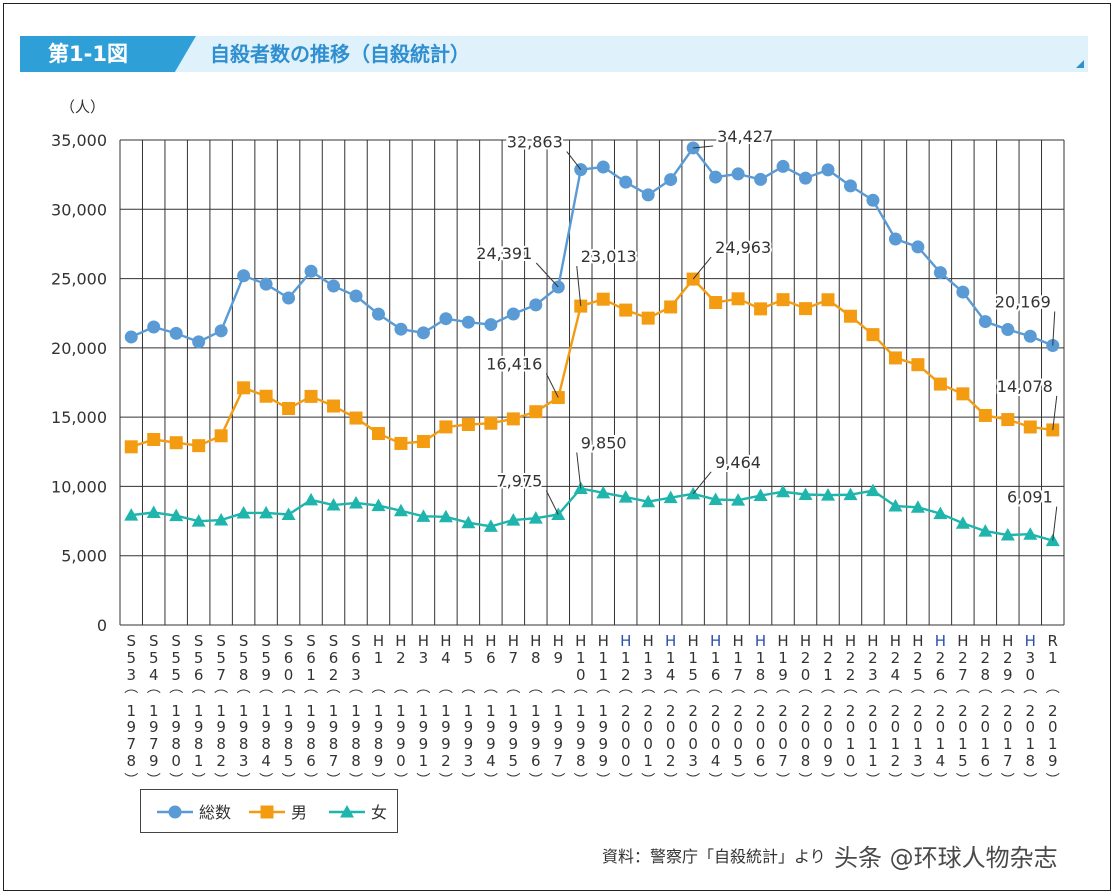 The image size is (1116, 896). What do you see at coordinates (743, 247) in the screenshot?
I see `data-label: 24,963` at bounding box center [743, 247].